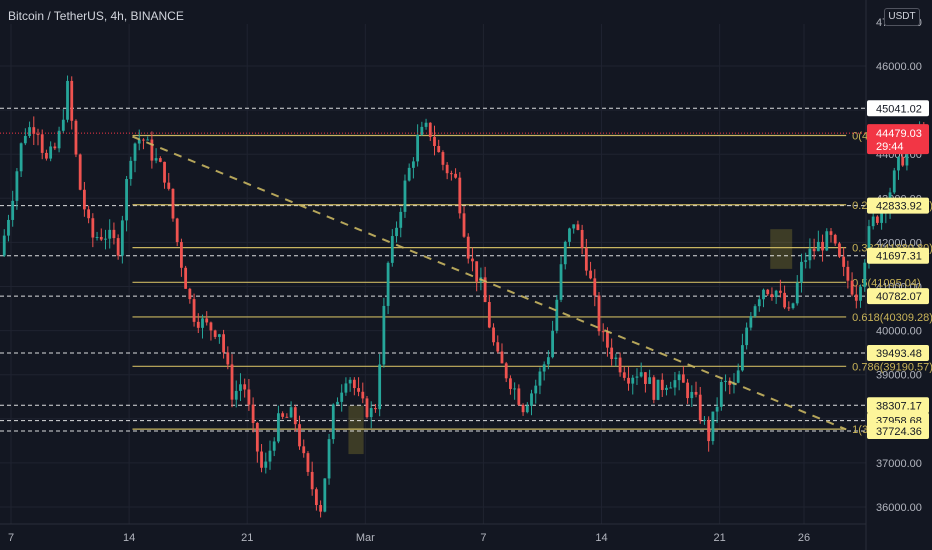 This screenshot has width=932, height=550. I want to click on y-tick-label: 37000.00, so click(899, 464).